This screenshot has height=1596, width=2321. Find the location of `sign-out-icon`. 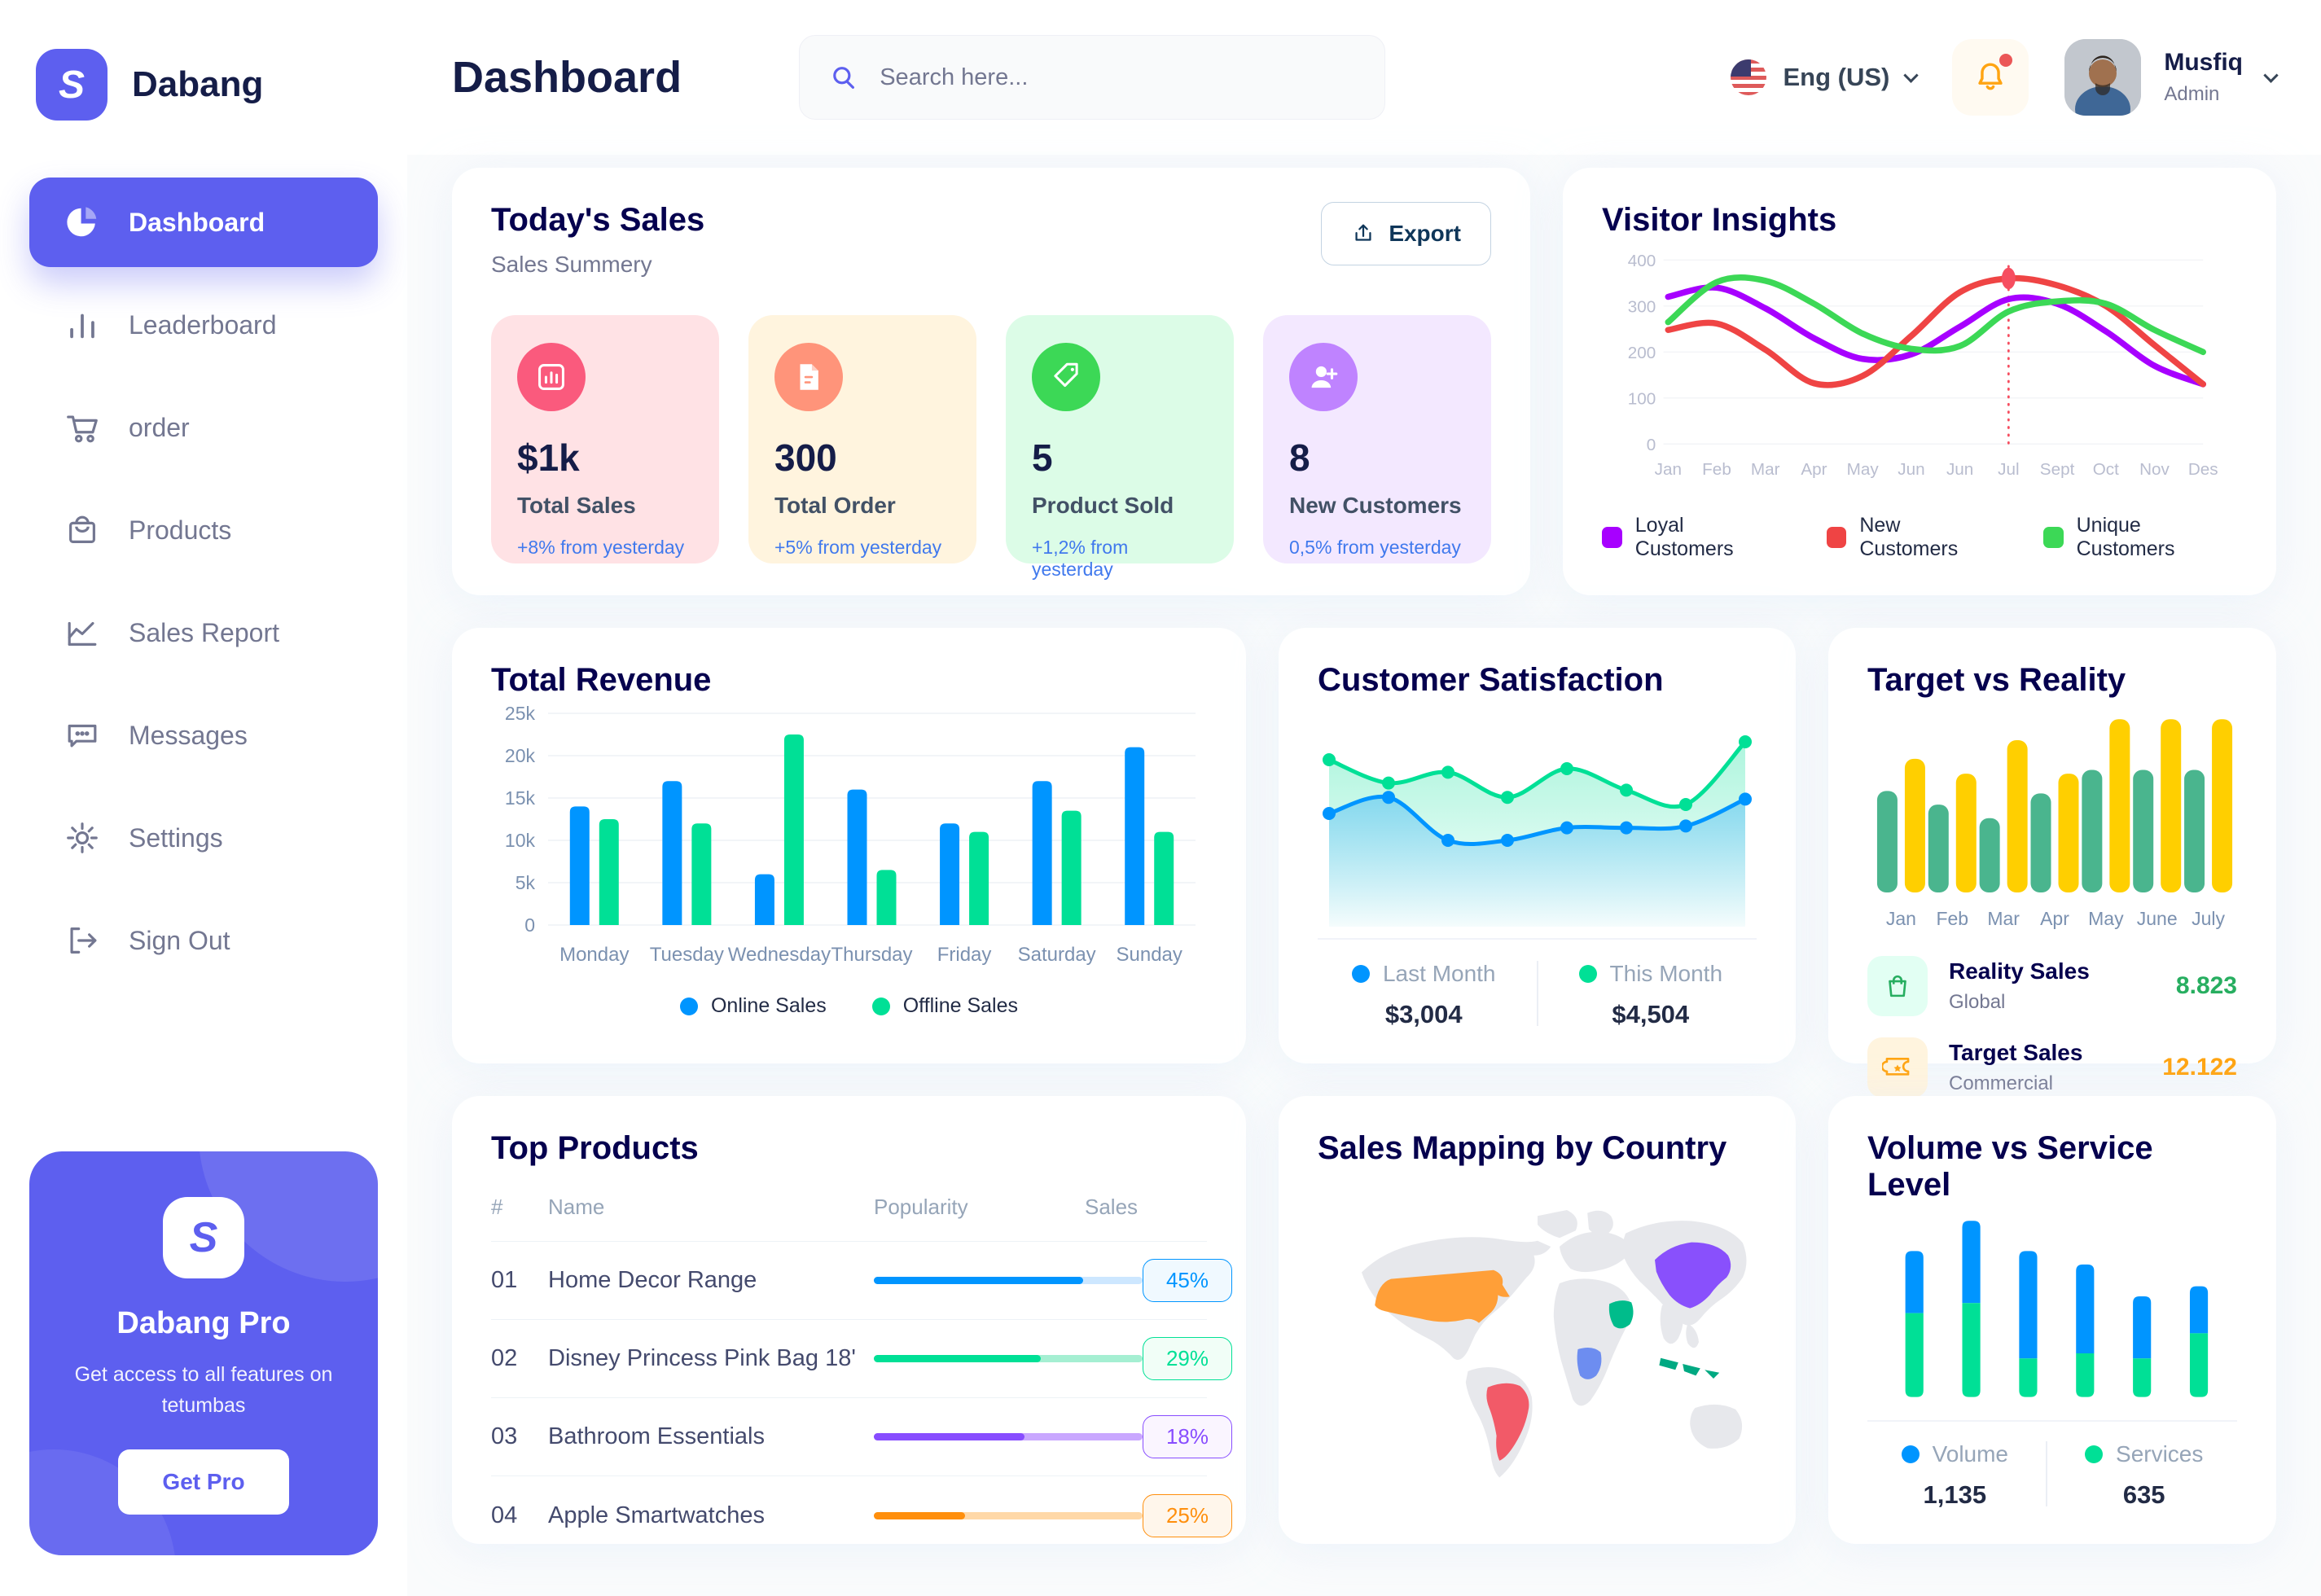

sign-out-icon is located at coordinates (83, 940).